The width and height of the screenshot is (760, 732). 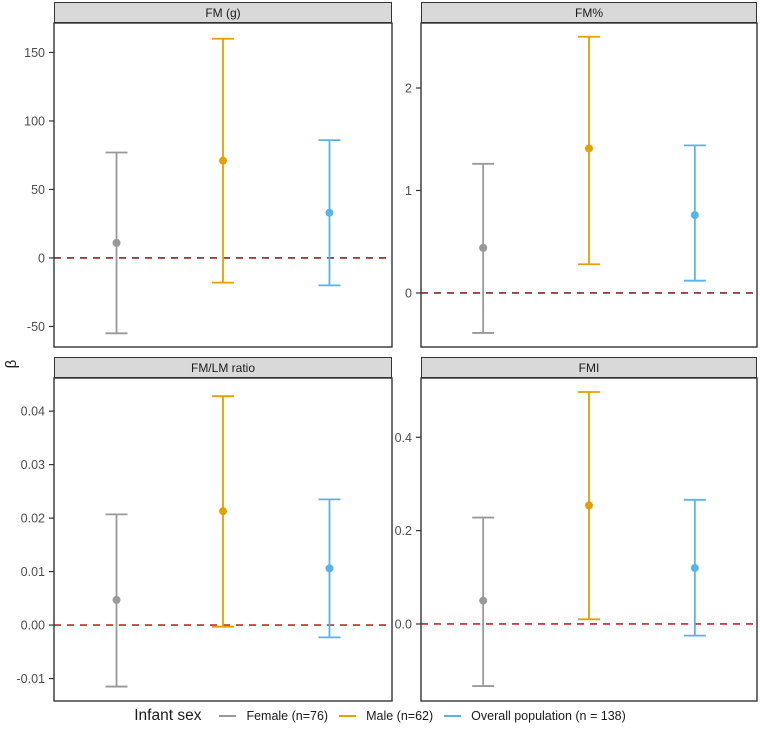 What do you see at coordinates (408, 191) in the screenshot?
I see `y-tick-label: 1` at bounding box center [408, 191].